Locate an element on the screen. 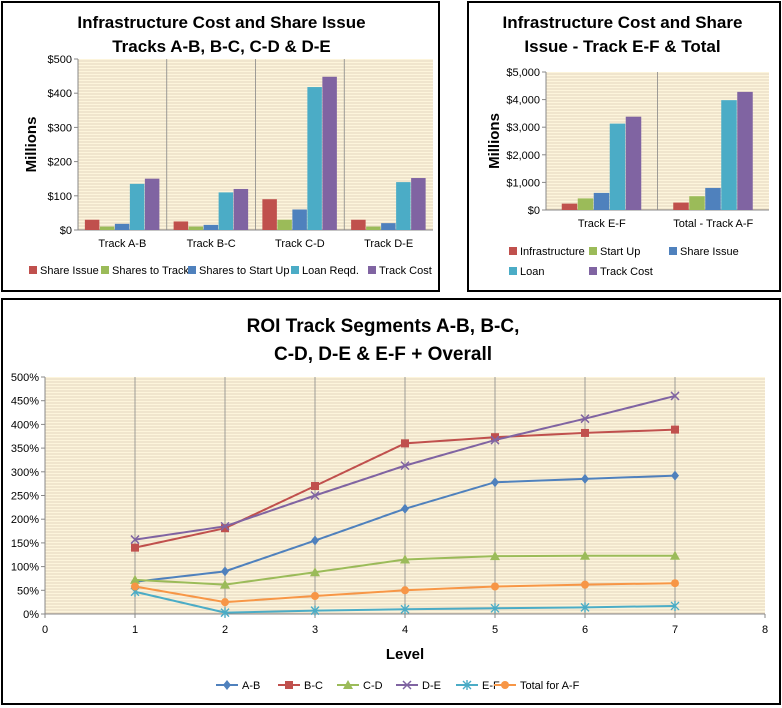  x-tick-label: Track E-F is located at coordinates (602, 224).